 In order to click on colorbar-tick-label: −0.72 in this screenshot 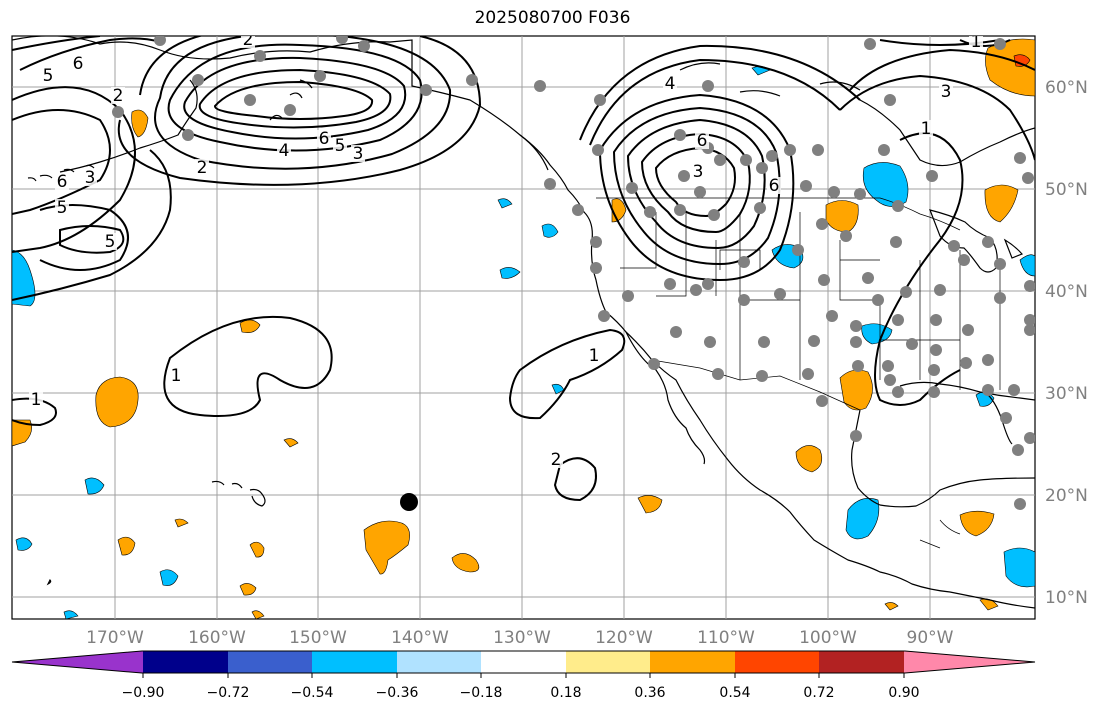, I will do `click(228, 693)`.